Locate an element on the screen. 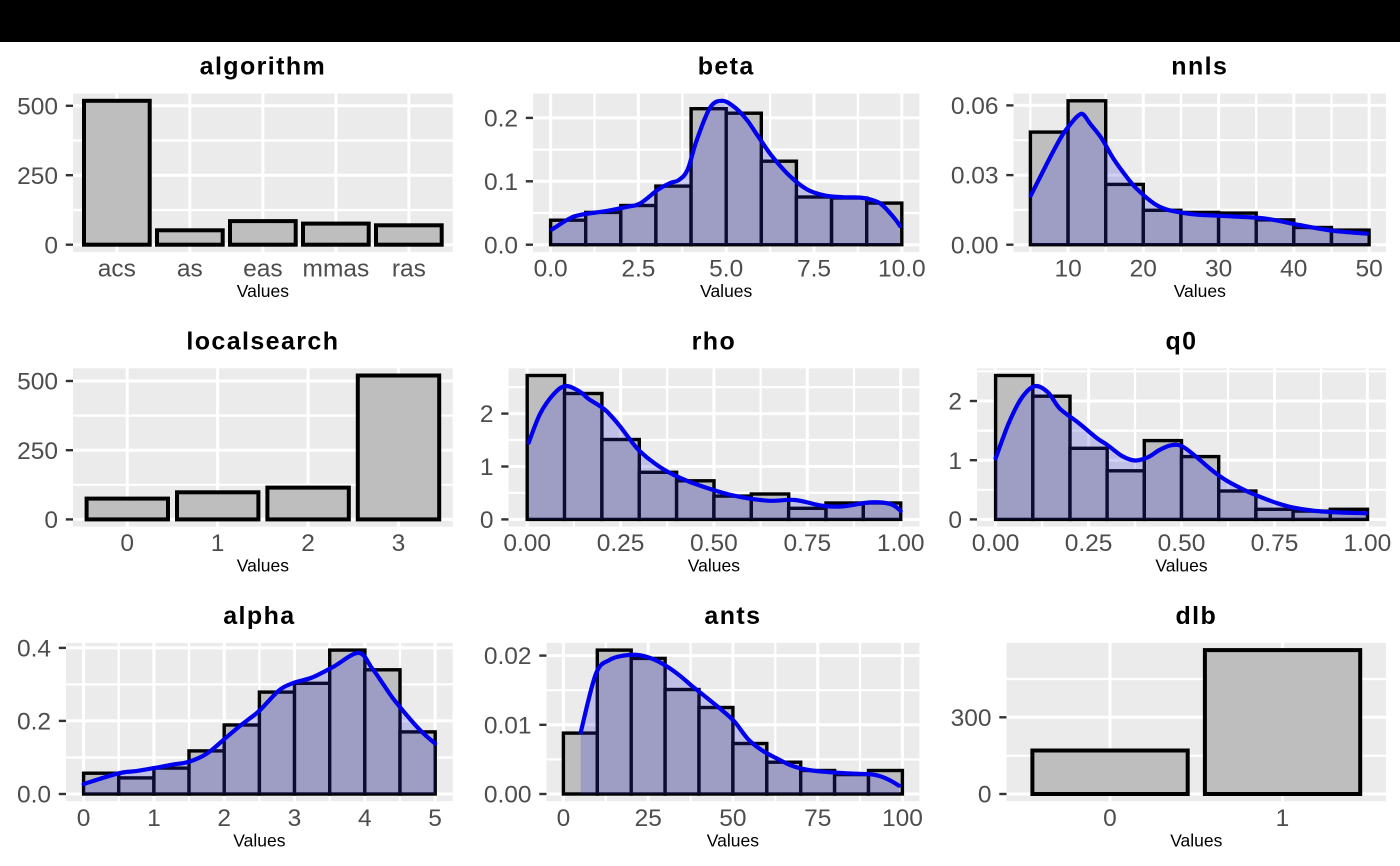 The image size is (1400, 866). svg-text: 25 is located at coordinates (648, 818).